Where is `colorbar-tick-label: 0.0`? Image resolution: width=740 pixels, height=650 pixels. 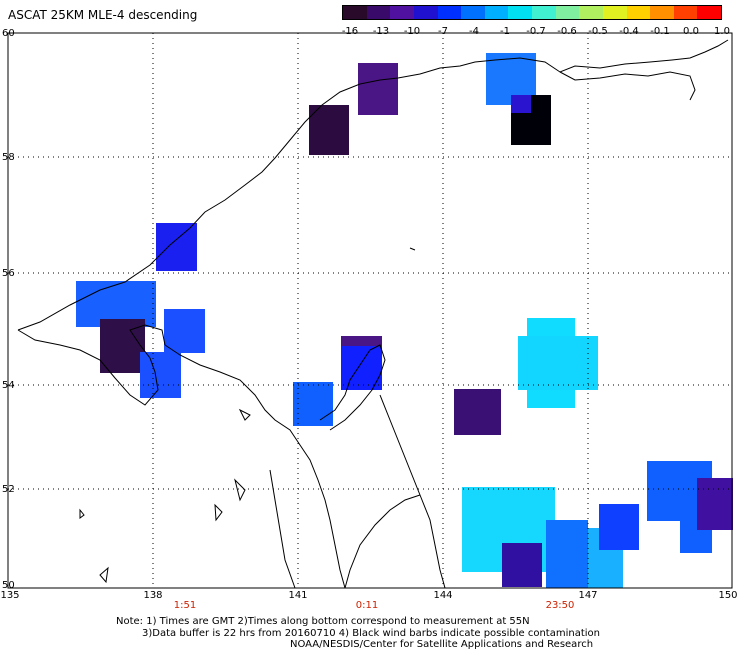 colorbar-tick-label: 0.0 is located at coordinates (691, 31).